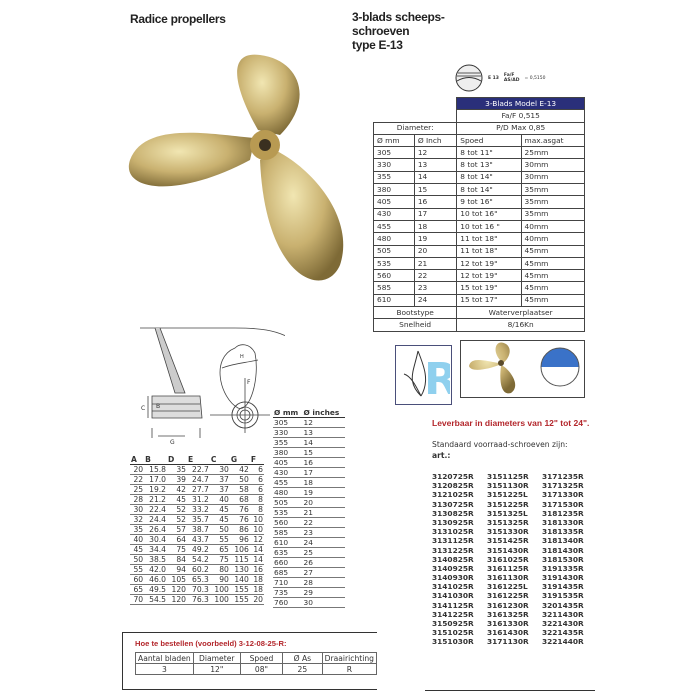 The height and width of the screenshot is (700, 700). What do you see at coordinates (508, 522) in the screenshot?
I see `article-number: 3151325R` at bounding box center [508, 522].